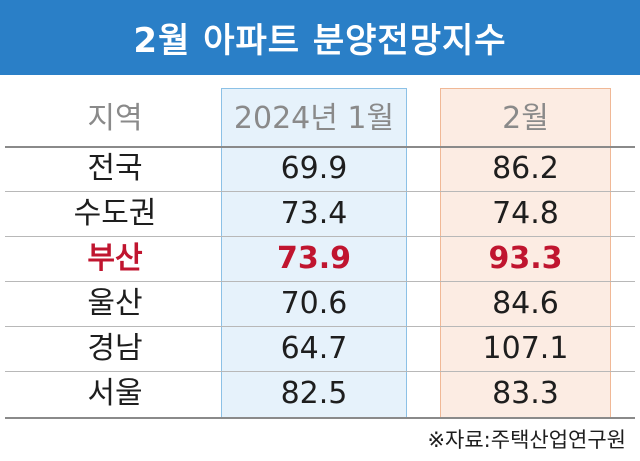 The height and width of the screenshot is (461, 640). What do you see at coordinates (320, 147) in the screenshot?
I see `header-divider` at bounding box center [320, 147].